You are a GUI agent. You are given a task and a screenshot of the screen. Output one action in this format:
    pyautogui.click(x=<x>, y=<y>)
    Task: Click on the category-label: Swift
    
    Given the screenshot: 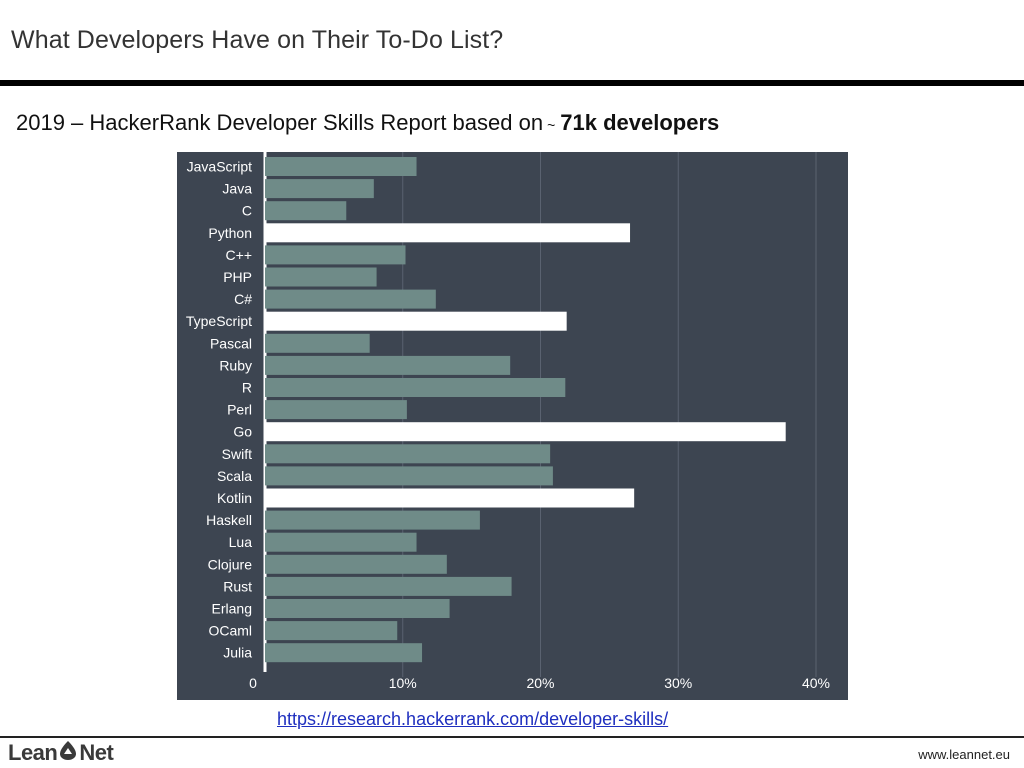 What is the action you would take?
    pyautogui.click(x=237, y=454)
    